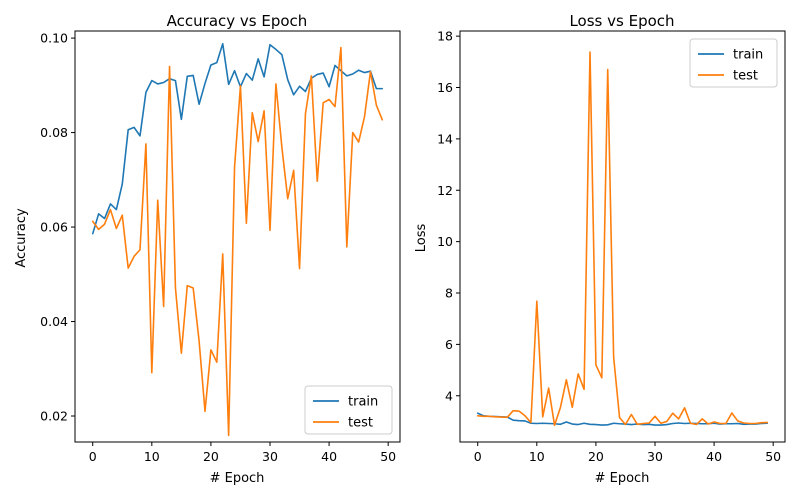 The width and height of the screenshot is (800, 500). Describe the element at coordinates (421, 238) in the screenshot. I see `y-axis-label: Loss` at that location.